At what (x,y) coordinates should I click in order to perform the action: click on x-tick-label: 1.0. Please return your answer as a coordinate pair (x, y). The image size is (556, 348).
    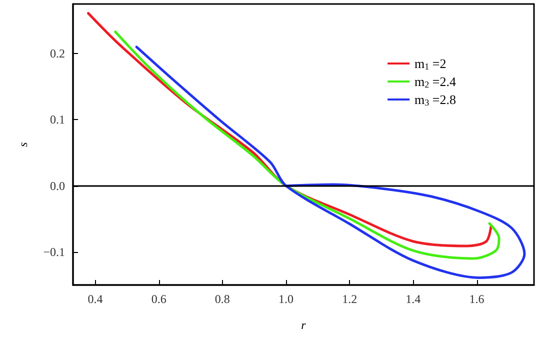
    Looking at the image, I should click on (286, 299).